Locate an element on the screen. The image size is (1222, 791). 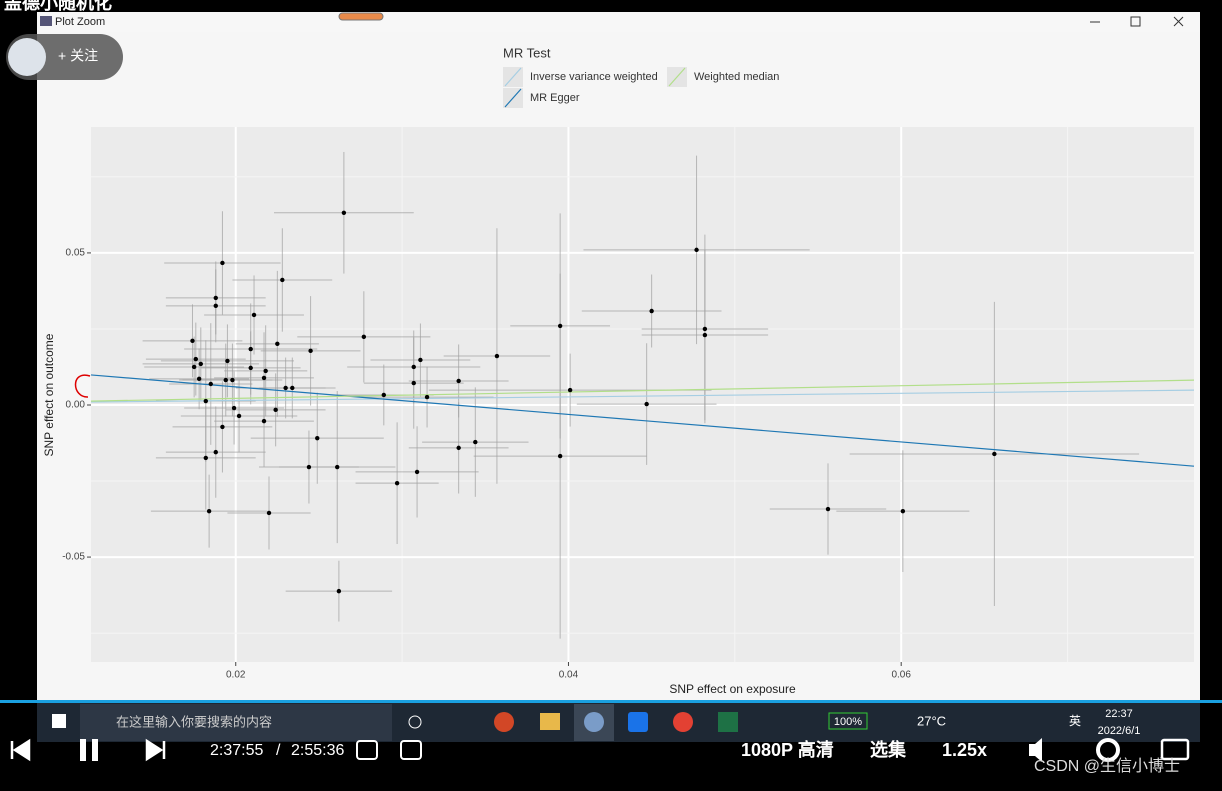
watermark: CSDN @生信小博士 is located at coordinates (1107, 766).